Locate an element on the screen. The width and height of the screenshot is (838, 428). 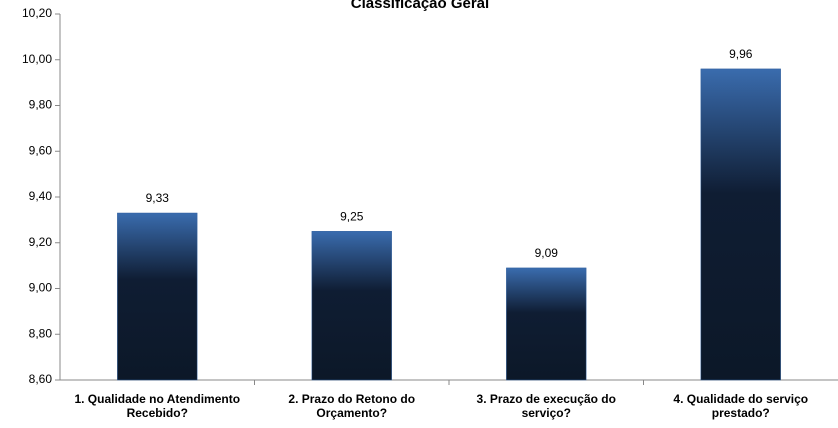
y-tick-label: 9,80 is located at coordinates (41, 105).